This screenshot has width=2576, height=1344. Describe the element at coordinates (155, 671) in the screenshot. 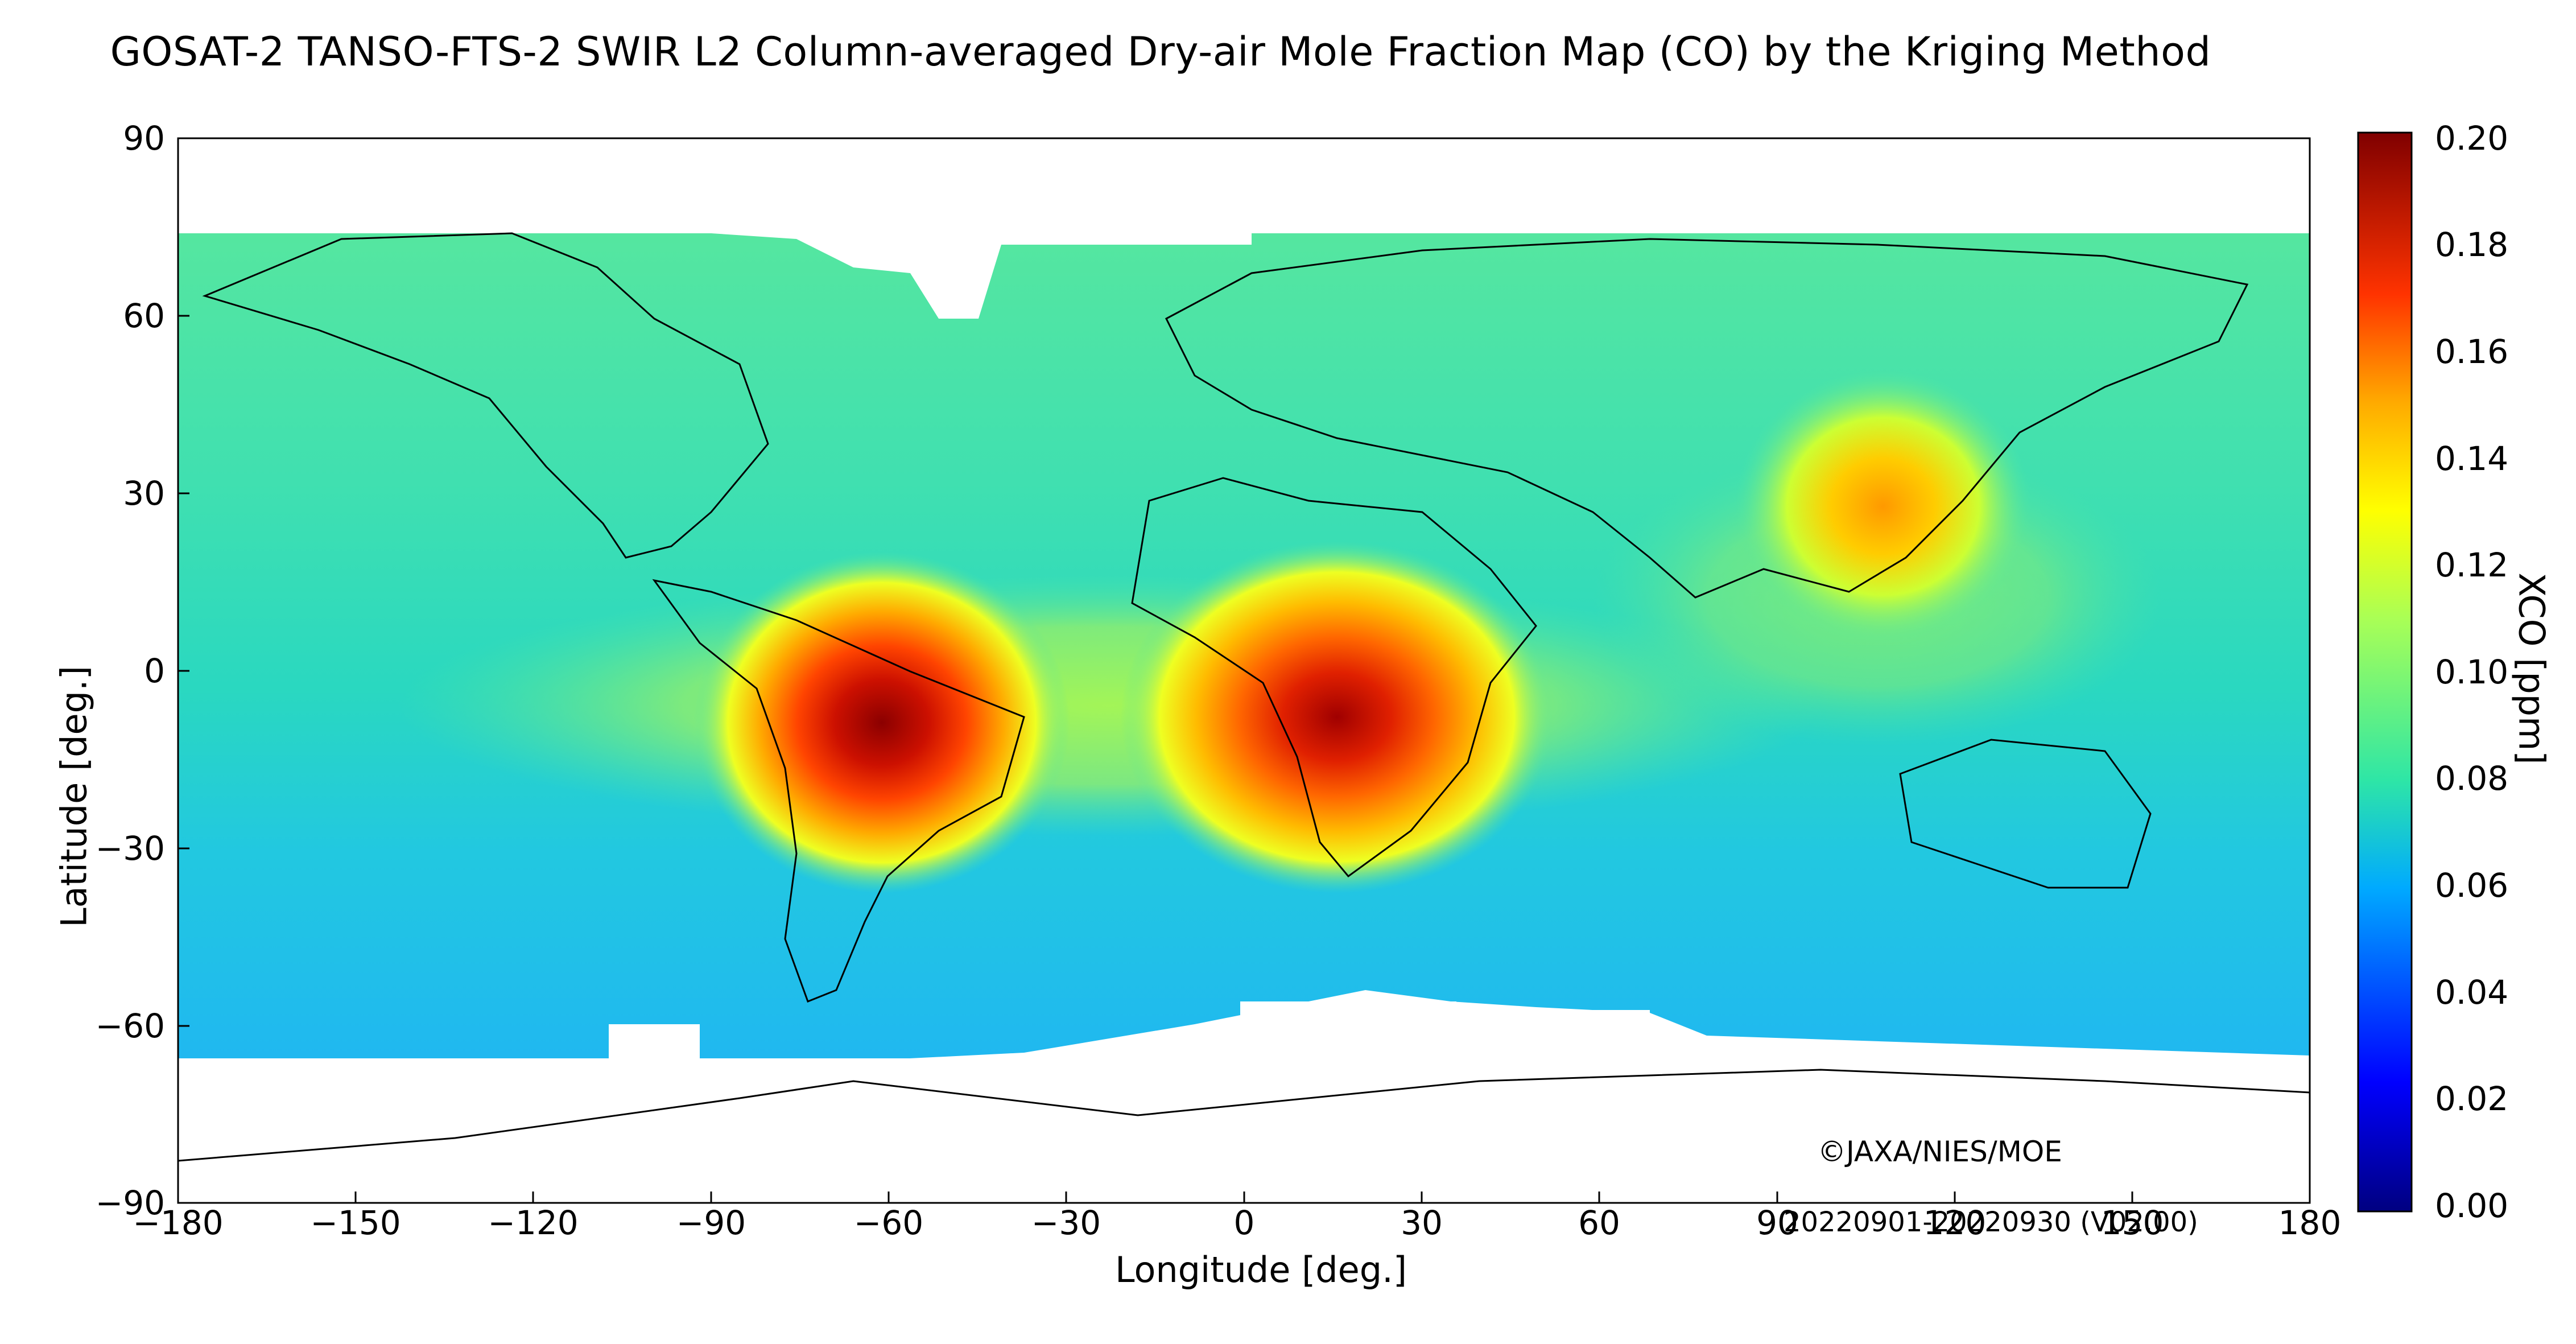

I see `y-tick-label: 0` at that location.